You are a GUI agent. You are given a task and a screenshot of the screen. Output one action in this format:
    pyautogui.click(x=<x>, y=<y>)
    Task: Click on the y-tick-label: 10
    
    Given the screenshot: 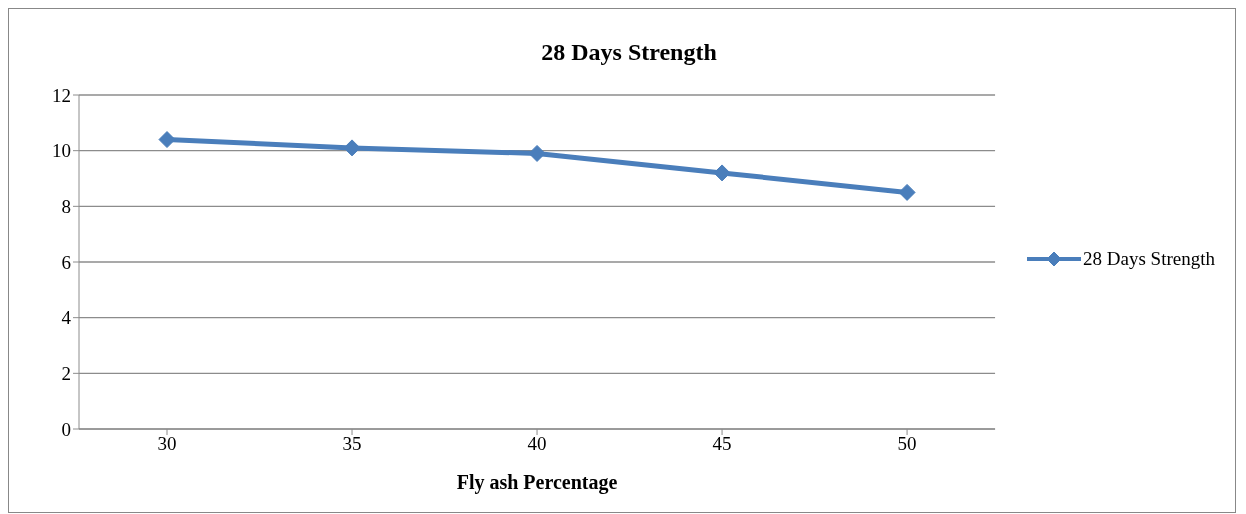 What is the action you would take?
    pyautogui.click(x=61, y=151)
    